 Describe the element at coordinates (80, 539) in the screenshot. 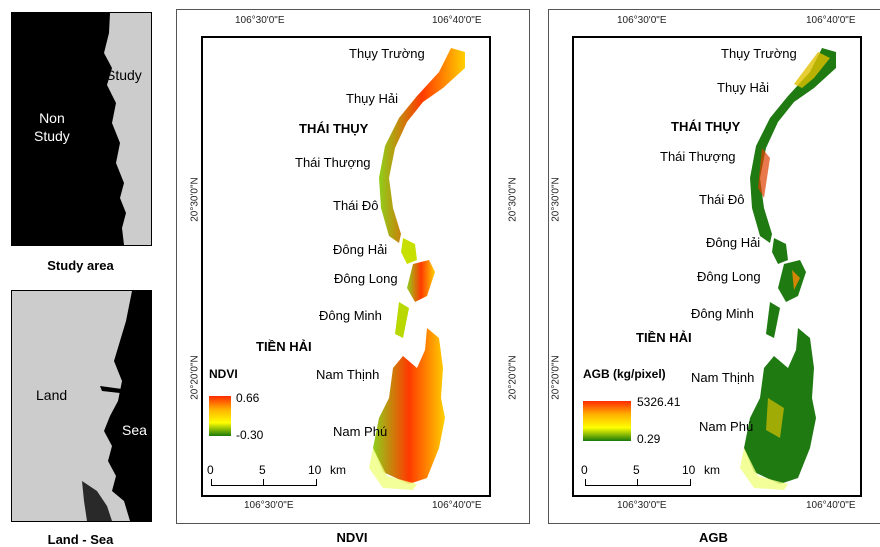

I see `land-sea-caption: Land - Sea` at that location.